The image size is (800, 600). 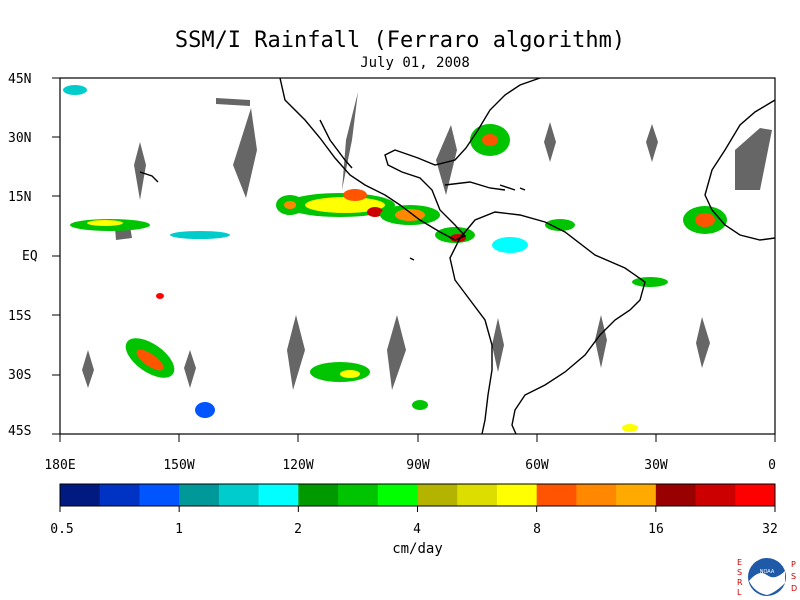 I want to click on noaa-esrl-psd-logo: E S R L NOAA P S D, so click(x=767, y=577).